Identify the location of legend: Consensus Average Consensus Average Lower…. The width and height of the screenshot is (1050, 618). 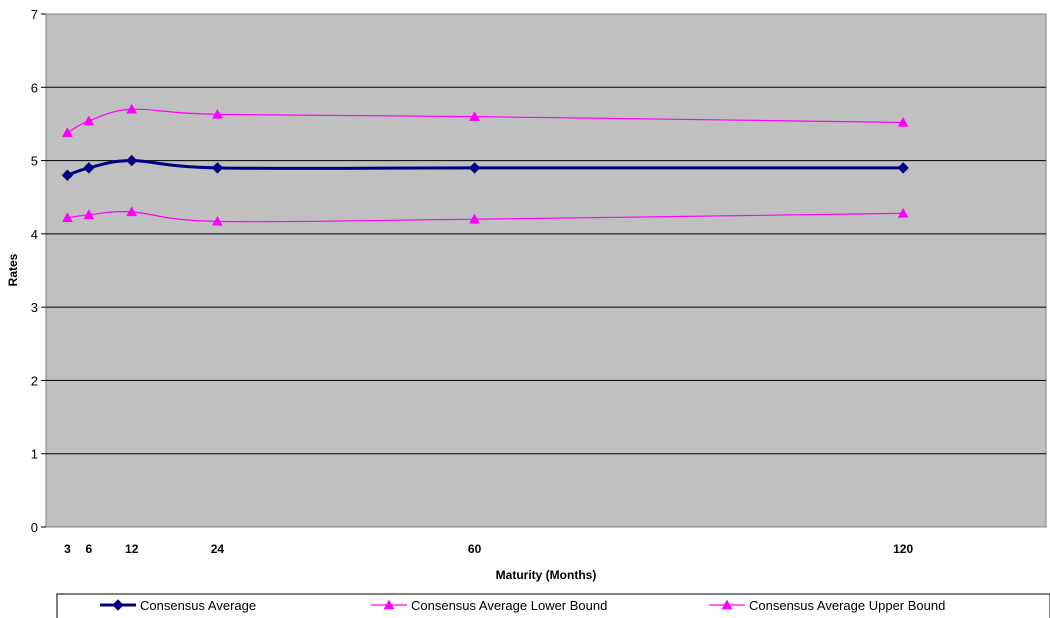
(522, 605).